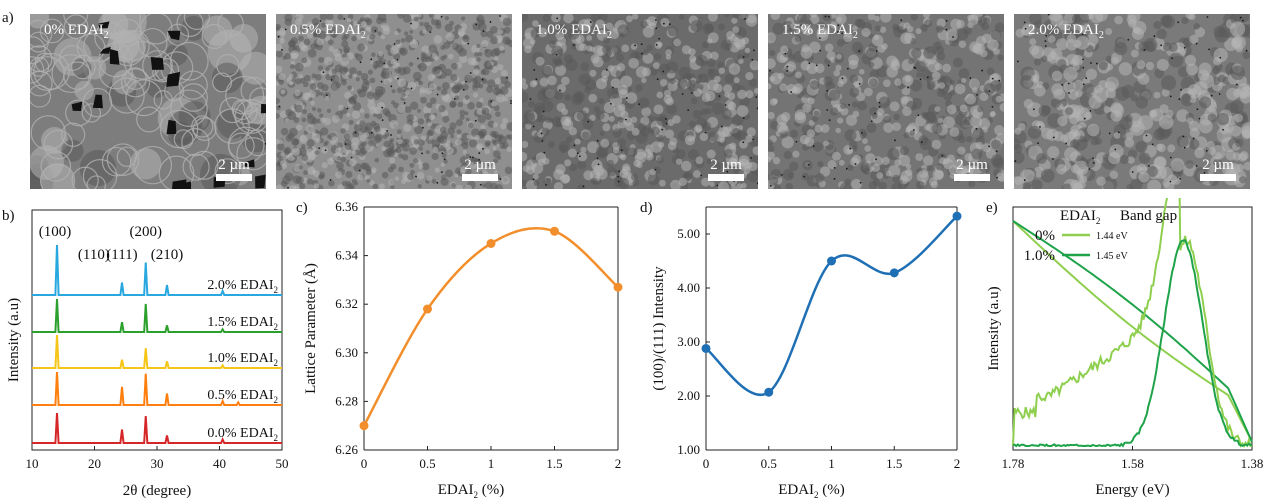 Image resolution: width=1266 pixels, height=500 pixels. I want to click on panel-label-a: a), so click(8, 18).